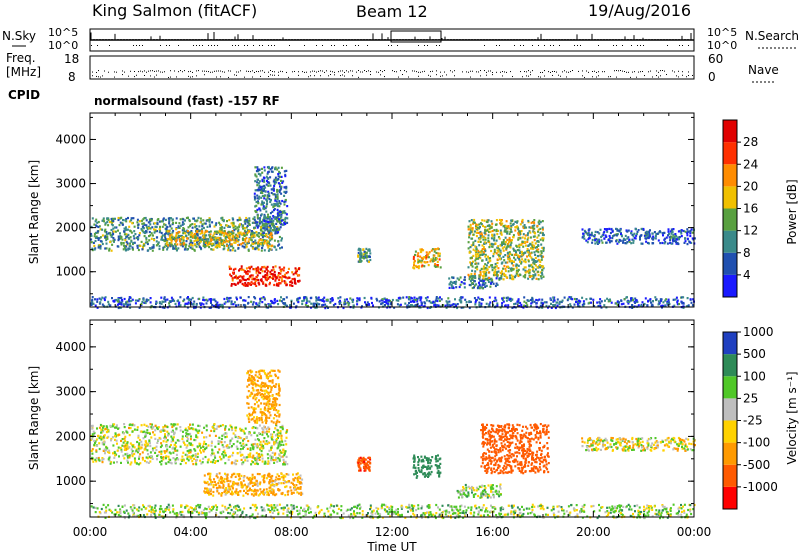 The width and height of the screenshot is (800, 554). What do you see at coordinates (747, 253) in the screenshot?
I see `power-colorbar-tick-label: 8` at bounding box center [747, 253].